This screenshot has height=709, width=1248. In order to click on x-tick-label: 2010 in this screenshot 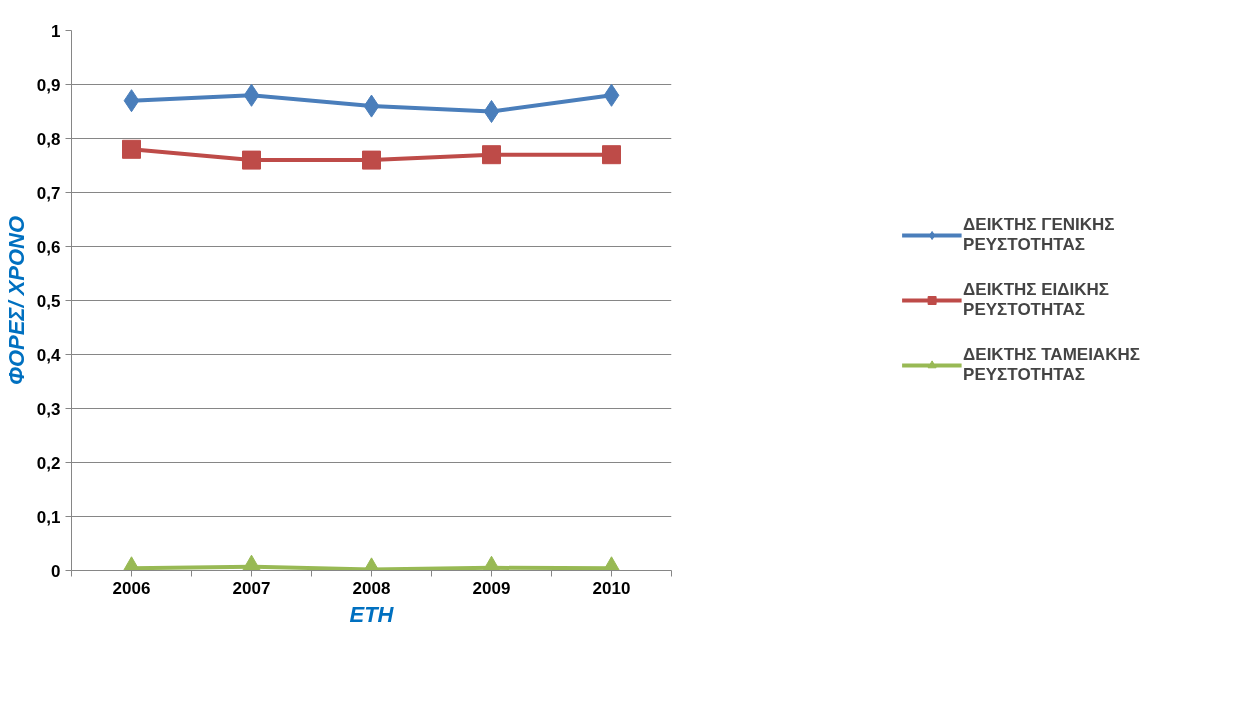, I will do `click(611, 588)`.